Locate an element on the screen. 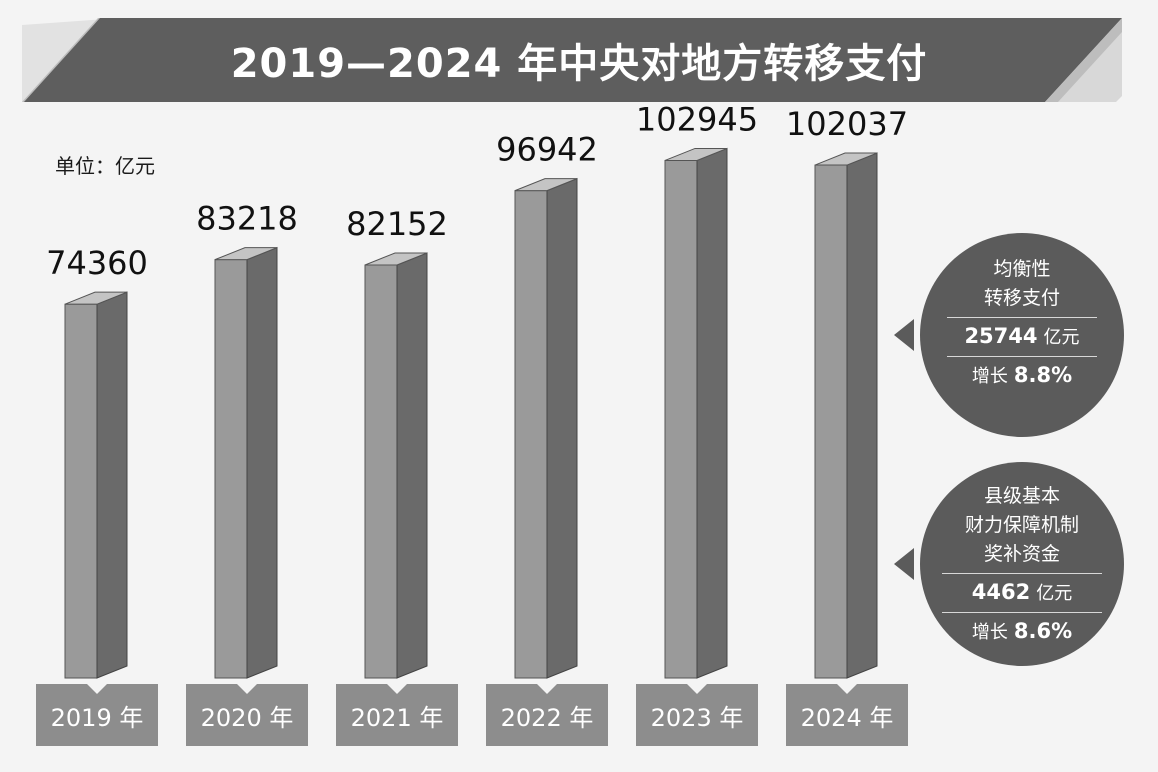 The width and height of the screenshot is (1158, 772). data-label: 102945 is located at coordinates (697, 119).